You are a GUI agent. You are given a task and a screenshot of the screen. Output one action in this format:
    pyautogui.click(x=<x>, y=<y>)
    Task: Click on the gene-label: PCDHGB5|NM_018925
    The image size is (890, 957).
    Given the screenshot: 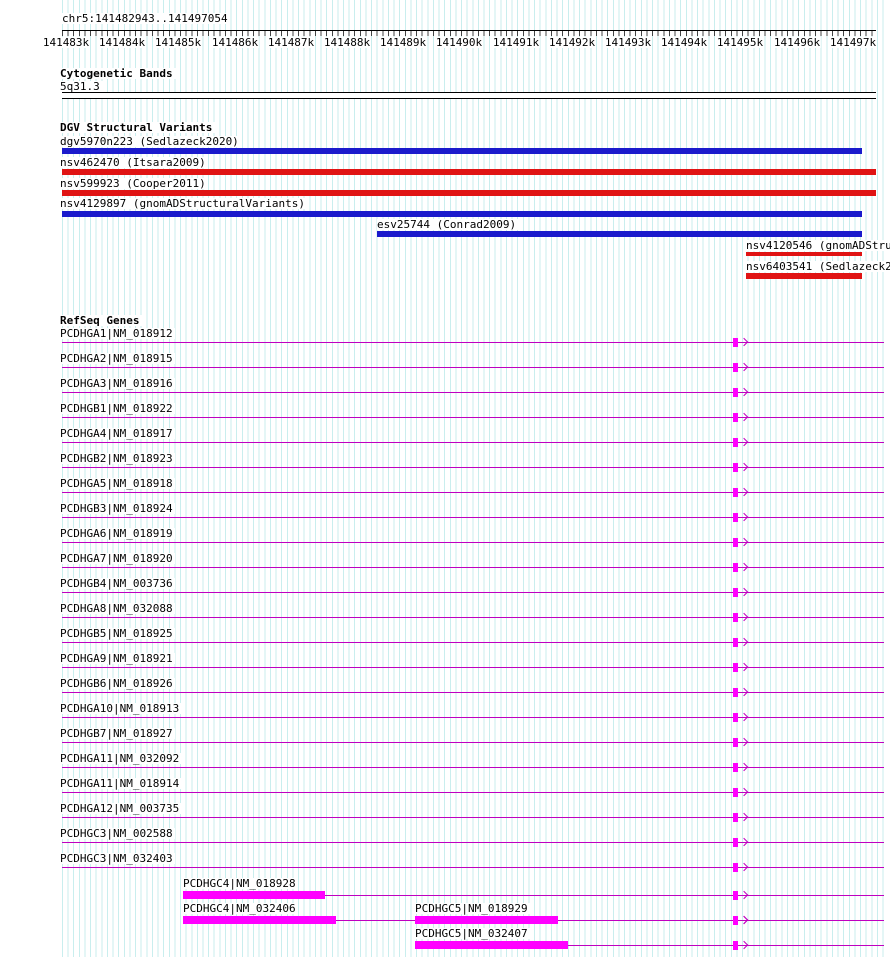 What is the action you would take?
    pyautogui.click(x=117, y=633)
    